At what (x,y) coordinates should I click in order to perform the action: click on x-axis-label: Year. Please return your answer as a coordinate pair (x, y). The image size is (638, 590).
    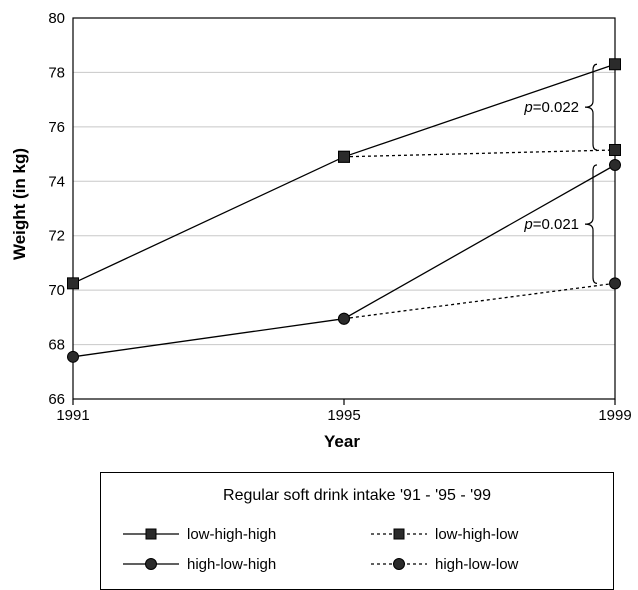
    Looking at the image, I should click on (342, 441).